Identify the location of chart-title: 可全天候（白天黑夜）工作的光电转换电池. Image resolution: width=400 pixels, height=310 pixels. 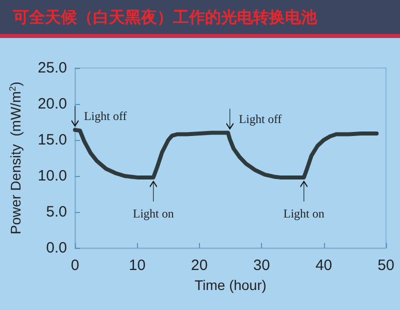
(165, 17).